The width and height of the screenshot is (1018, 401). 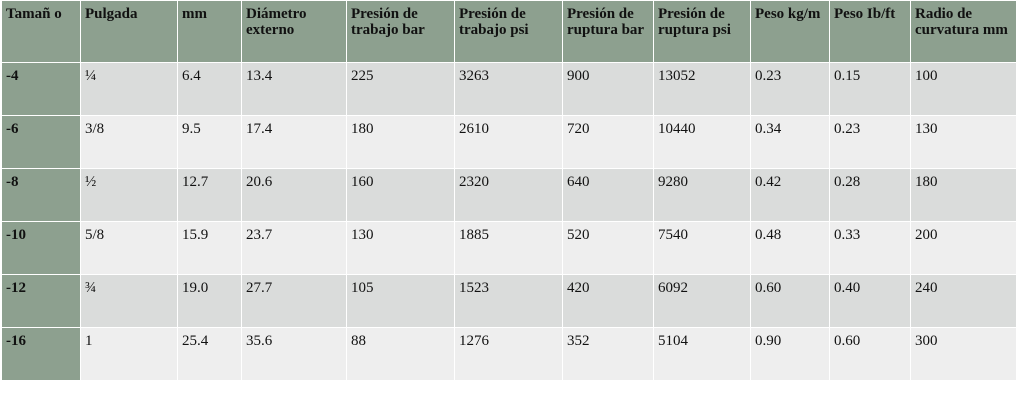 I want to click on cell-pulgada: ¾, so click(x=129, y=301).